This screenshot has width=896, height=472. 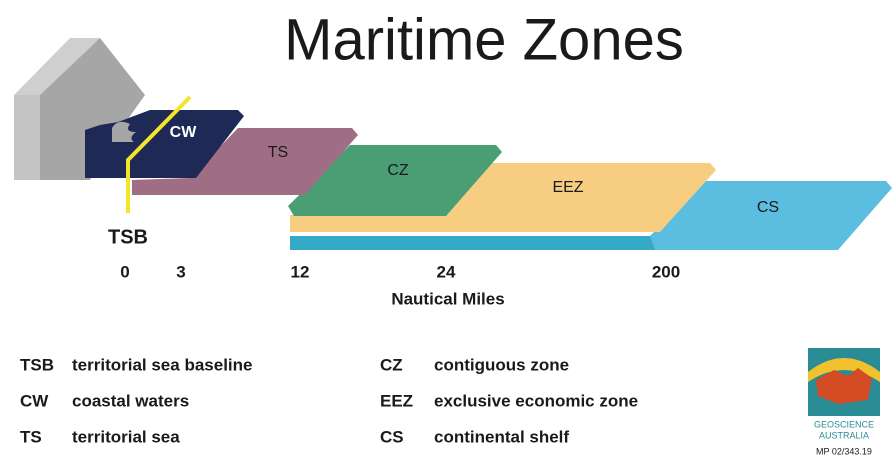 I want to click on legend-abbr: TS, so click(x=31, y=436).